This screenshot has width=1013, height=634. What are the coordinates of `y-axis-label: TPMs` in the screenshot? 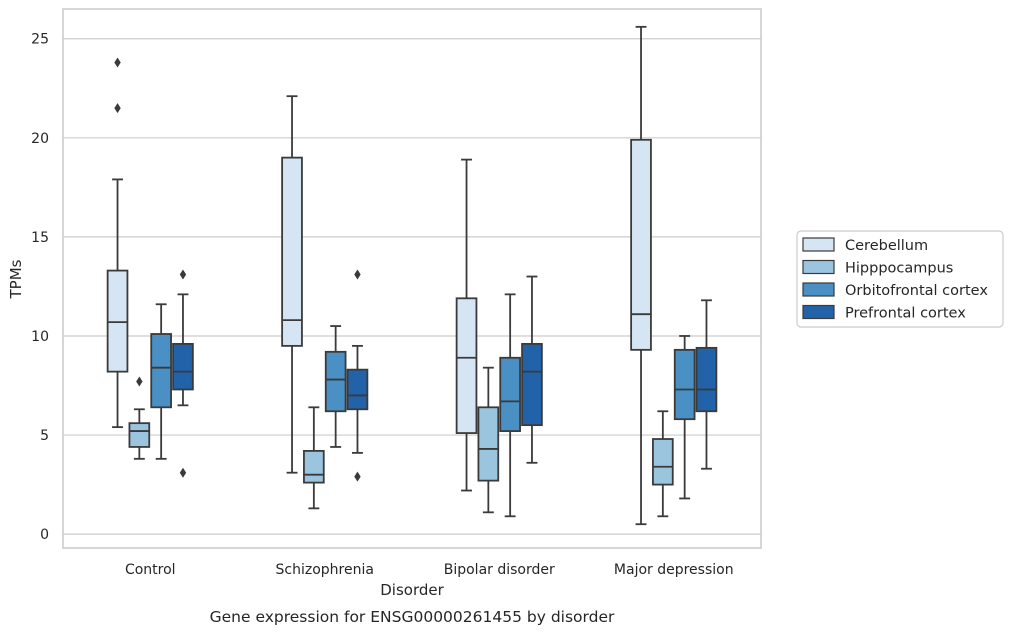 It's located at (16, 279).